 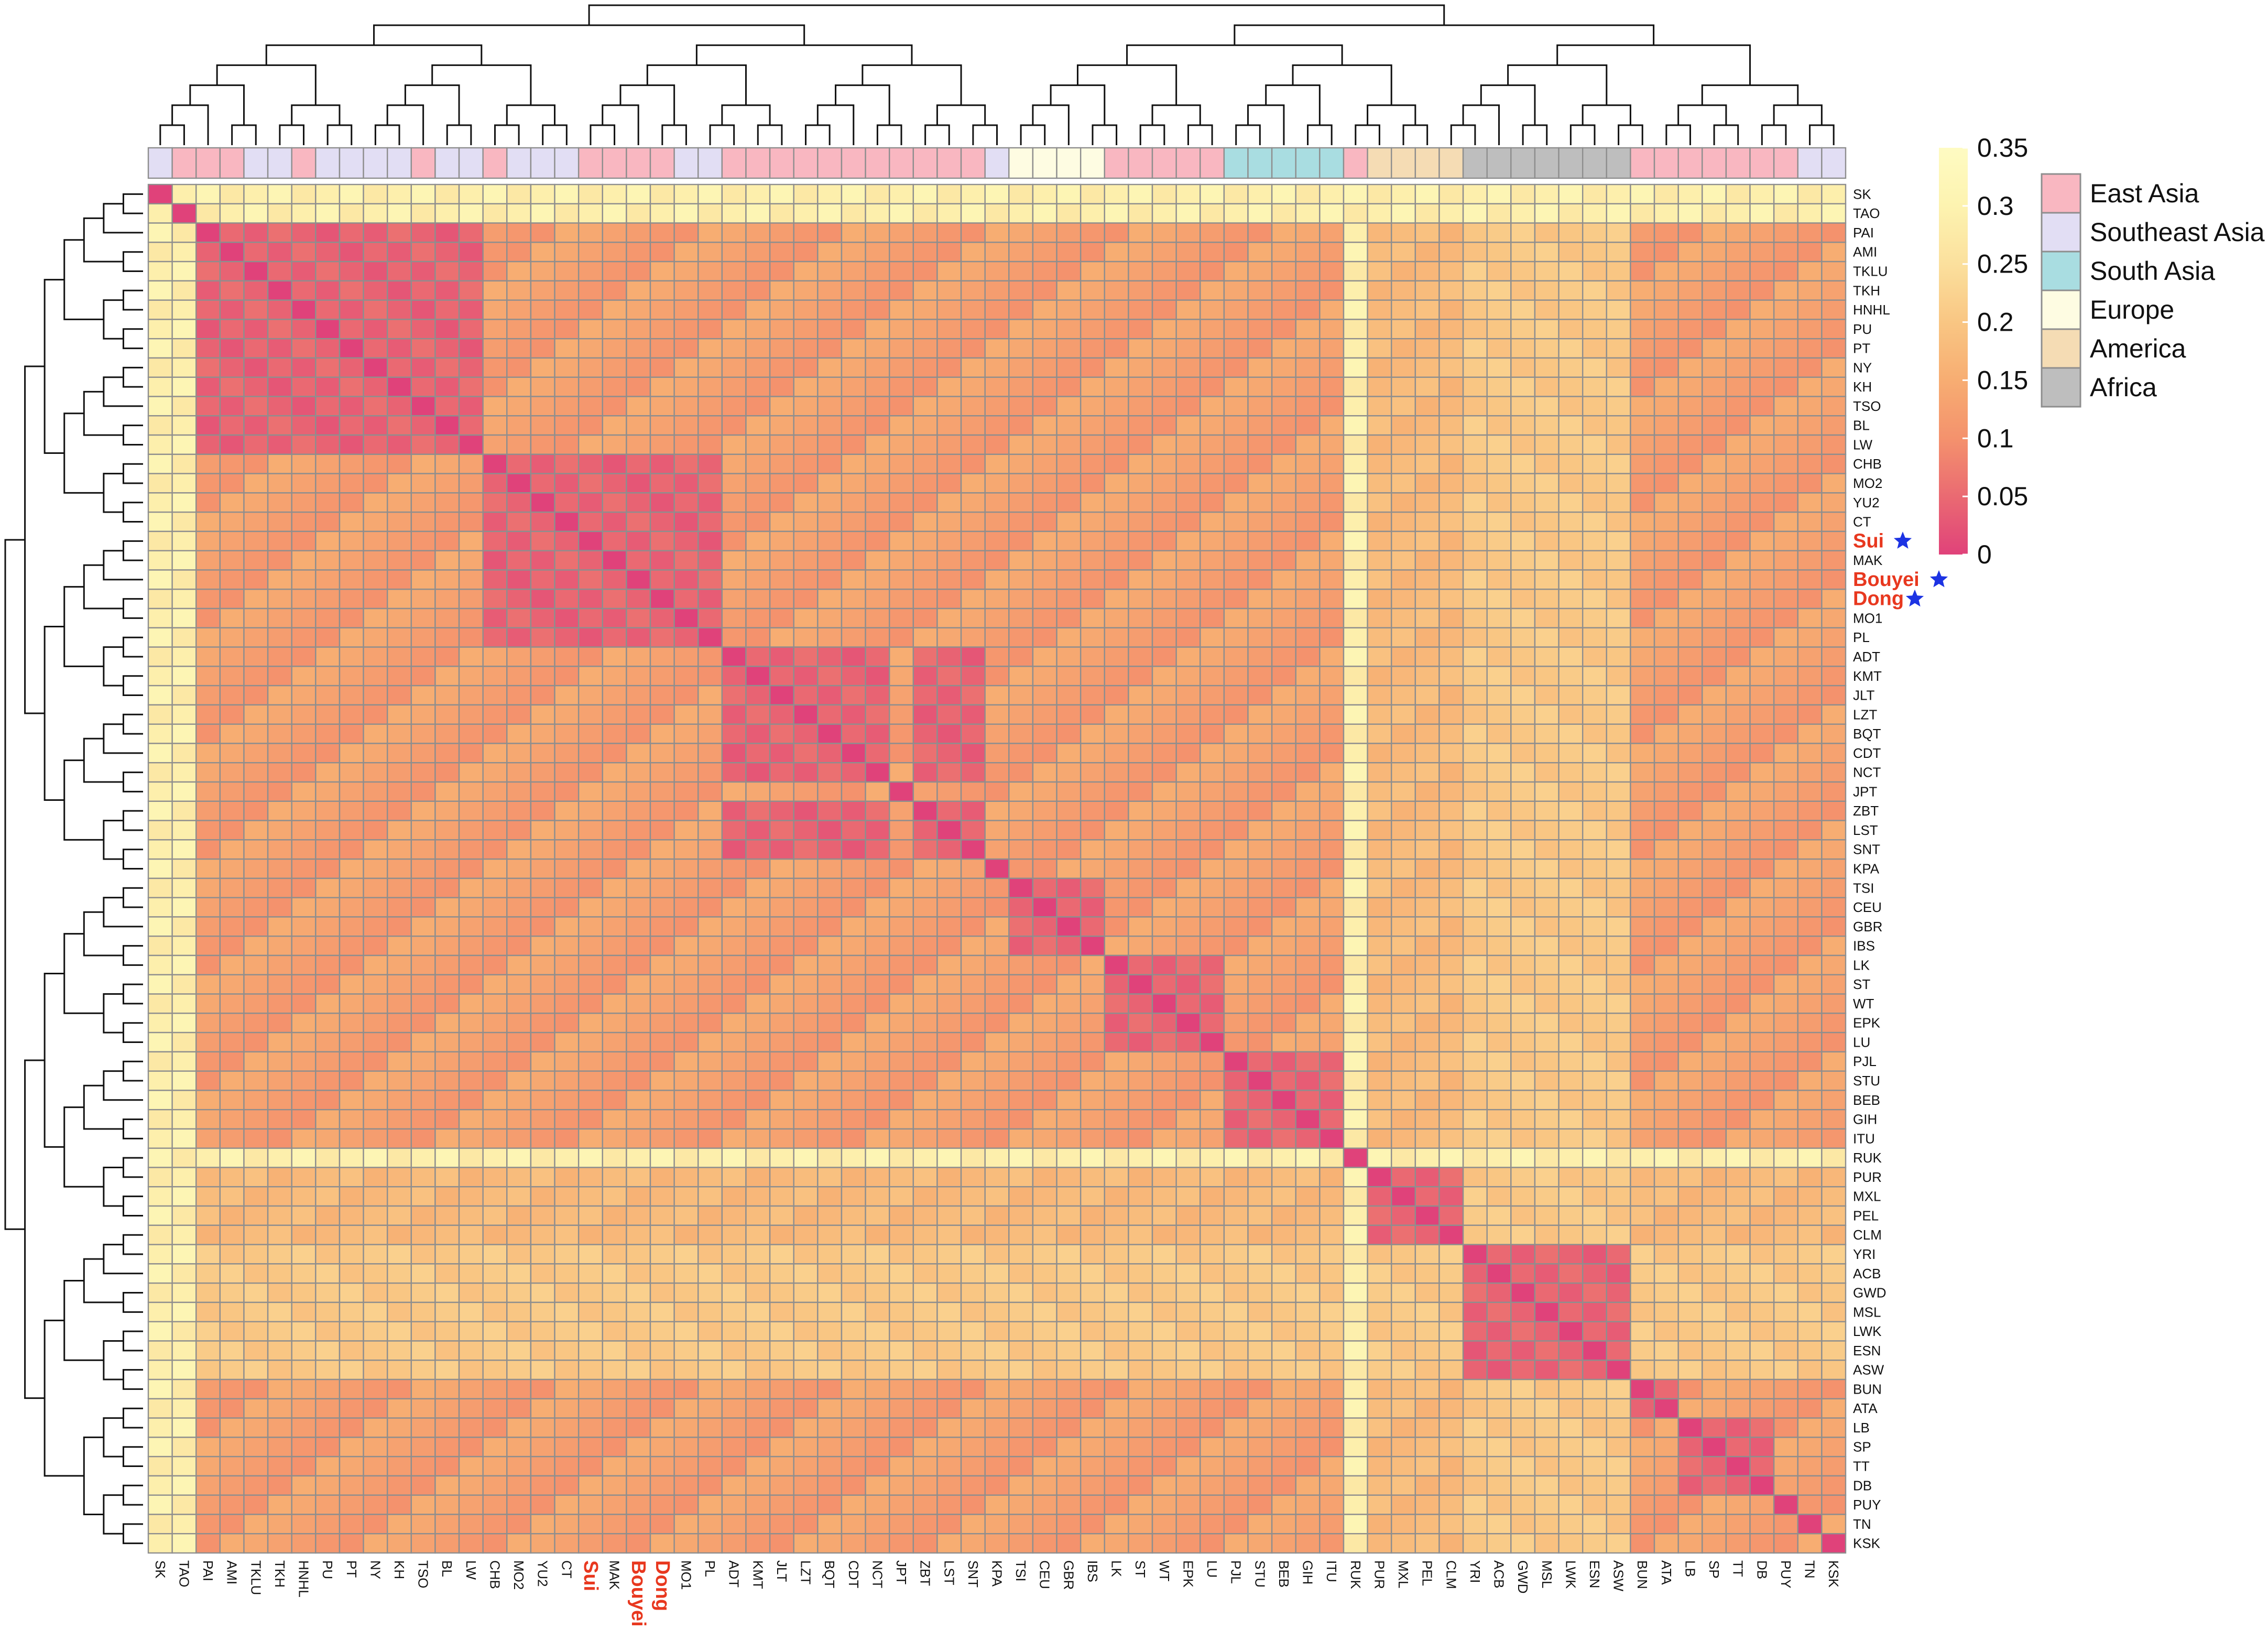 I want to click on cell-YRI-LU, so click(x=1212, y=1254).